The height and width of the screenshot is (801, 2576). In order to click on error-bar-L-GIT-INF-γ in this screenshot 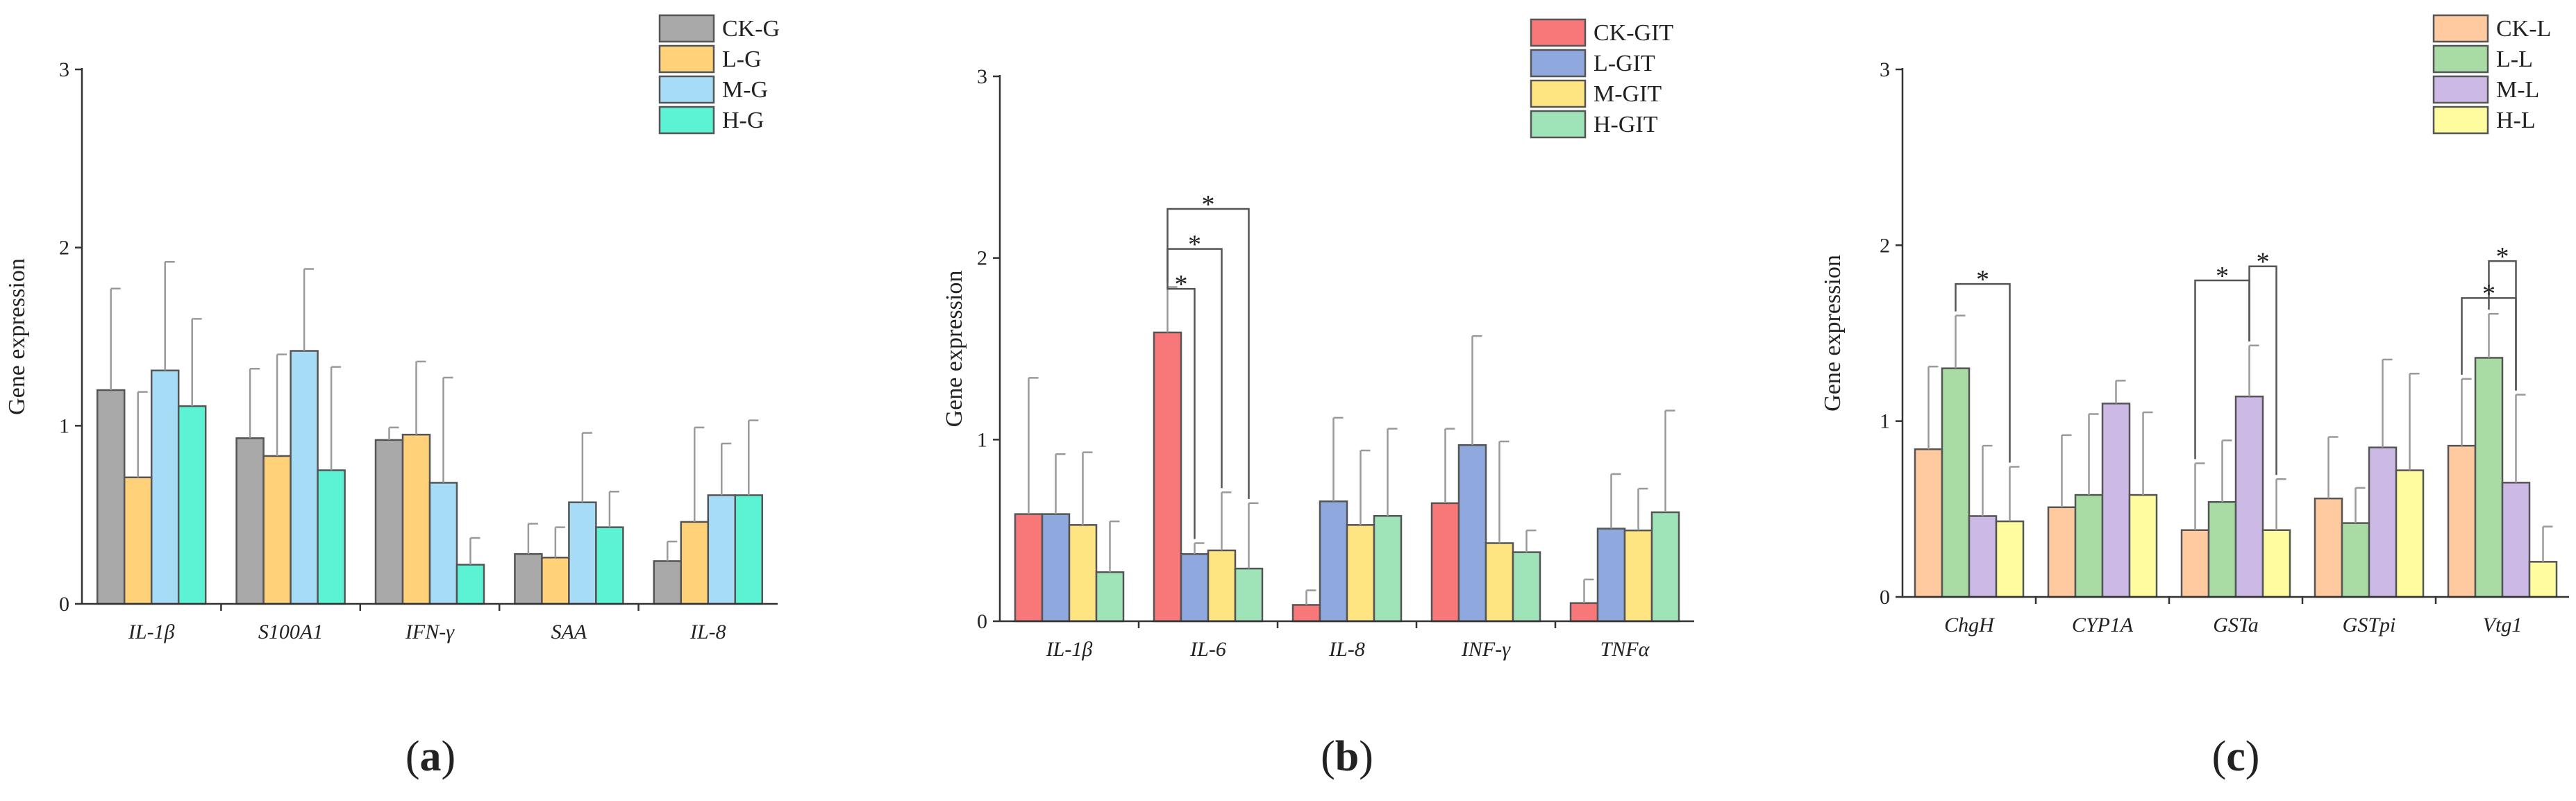, I will do `click(1476, 390)`.